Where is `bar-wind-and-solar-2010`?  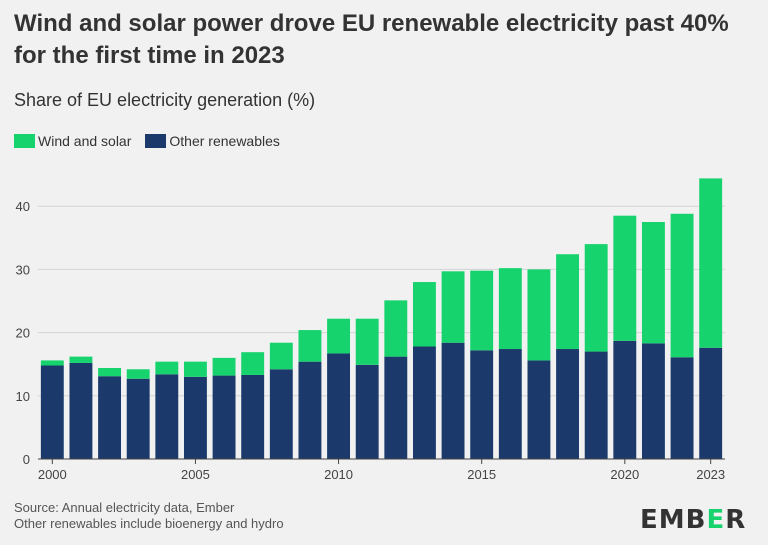
bar-wind-and-solar-2010 is located at coordinates (339, 336).